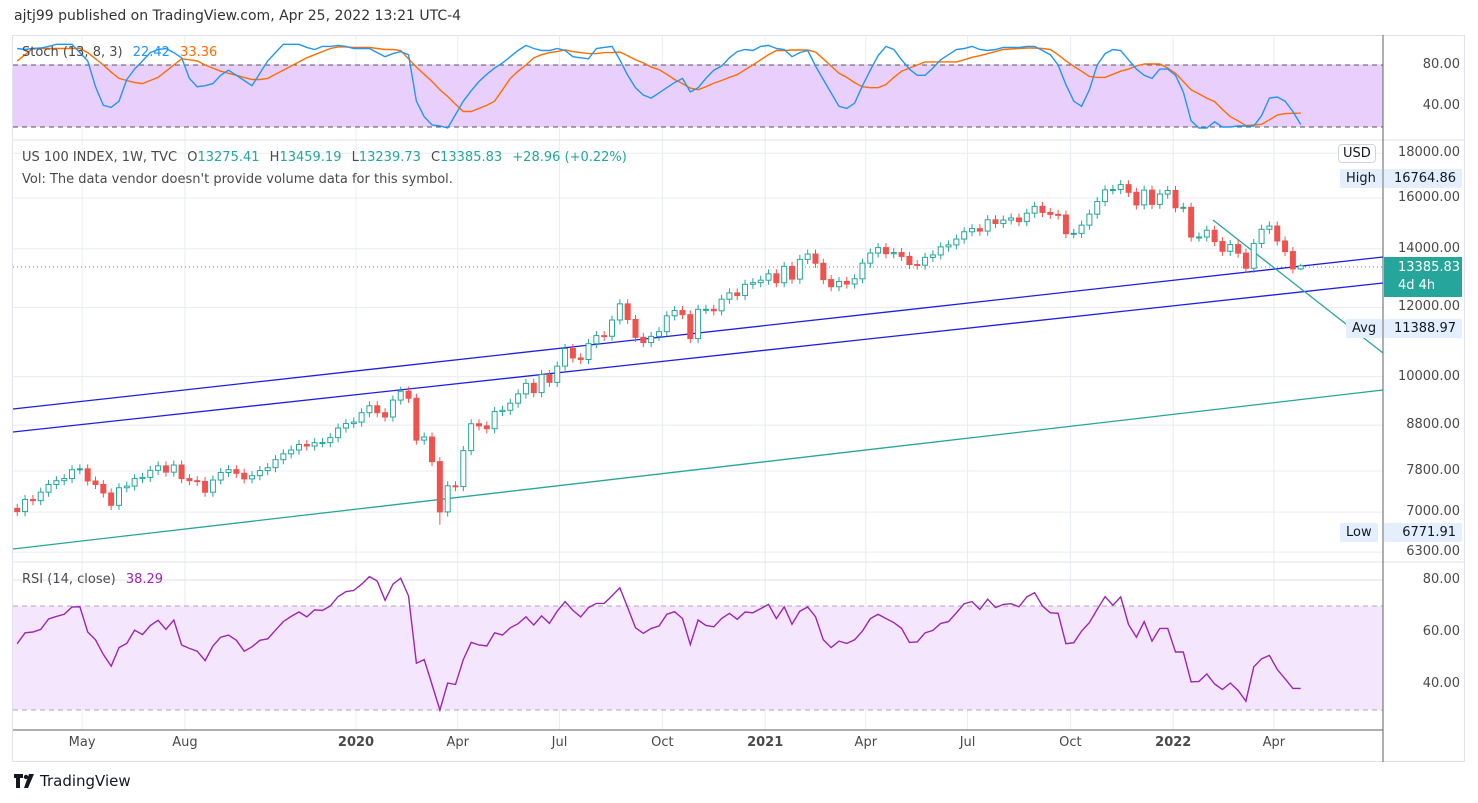  I want to click on rsi-axis-label: 60.00, so click(1441, 631).